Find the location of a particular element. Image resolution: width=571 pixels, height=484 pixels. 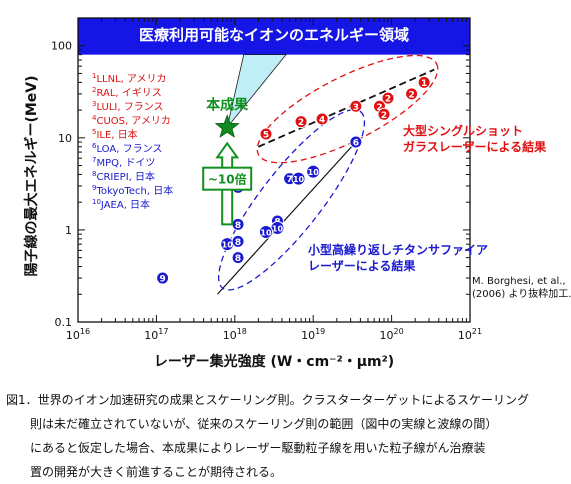

single-shot-ellipse is located at coordinates (347, 109).